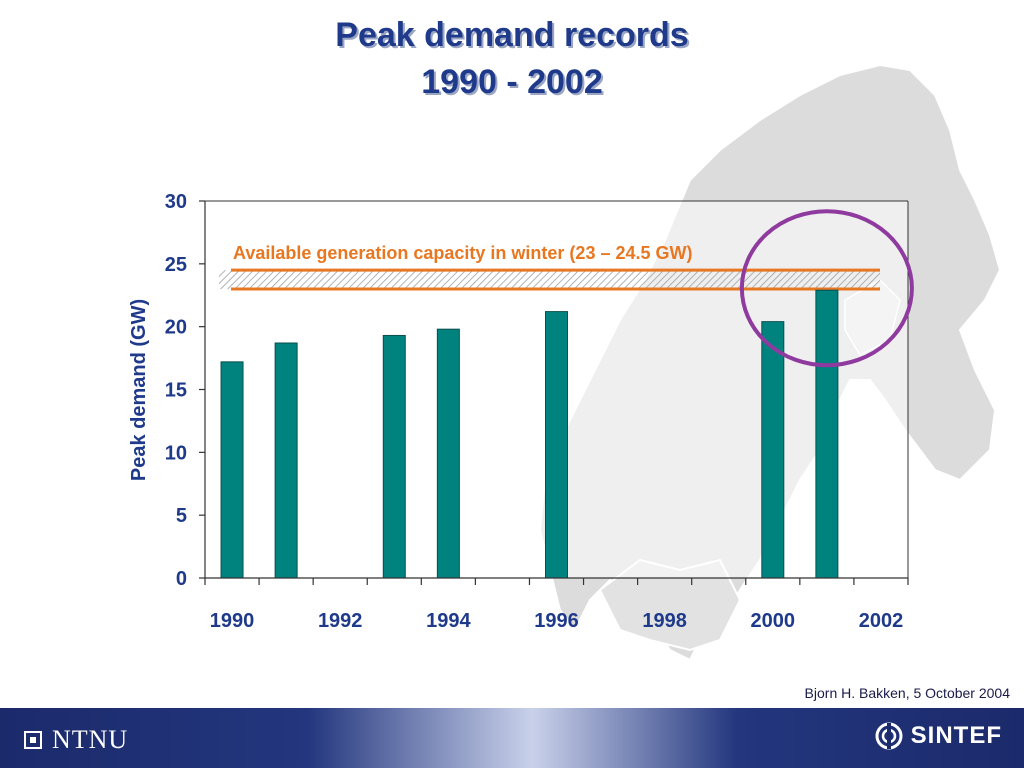 This screenshot has width=1024, height=768. What do you see at coordinates (181, 579) in the screenshot?
I see `y-tick-label: 0` at bounding box center [181, 579].